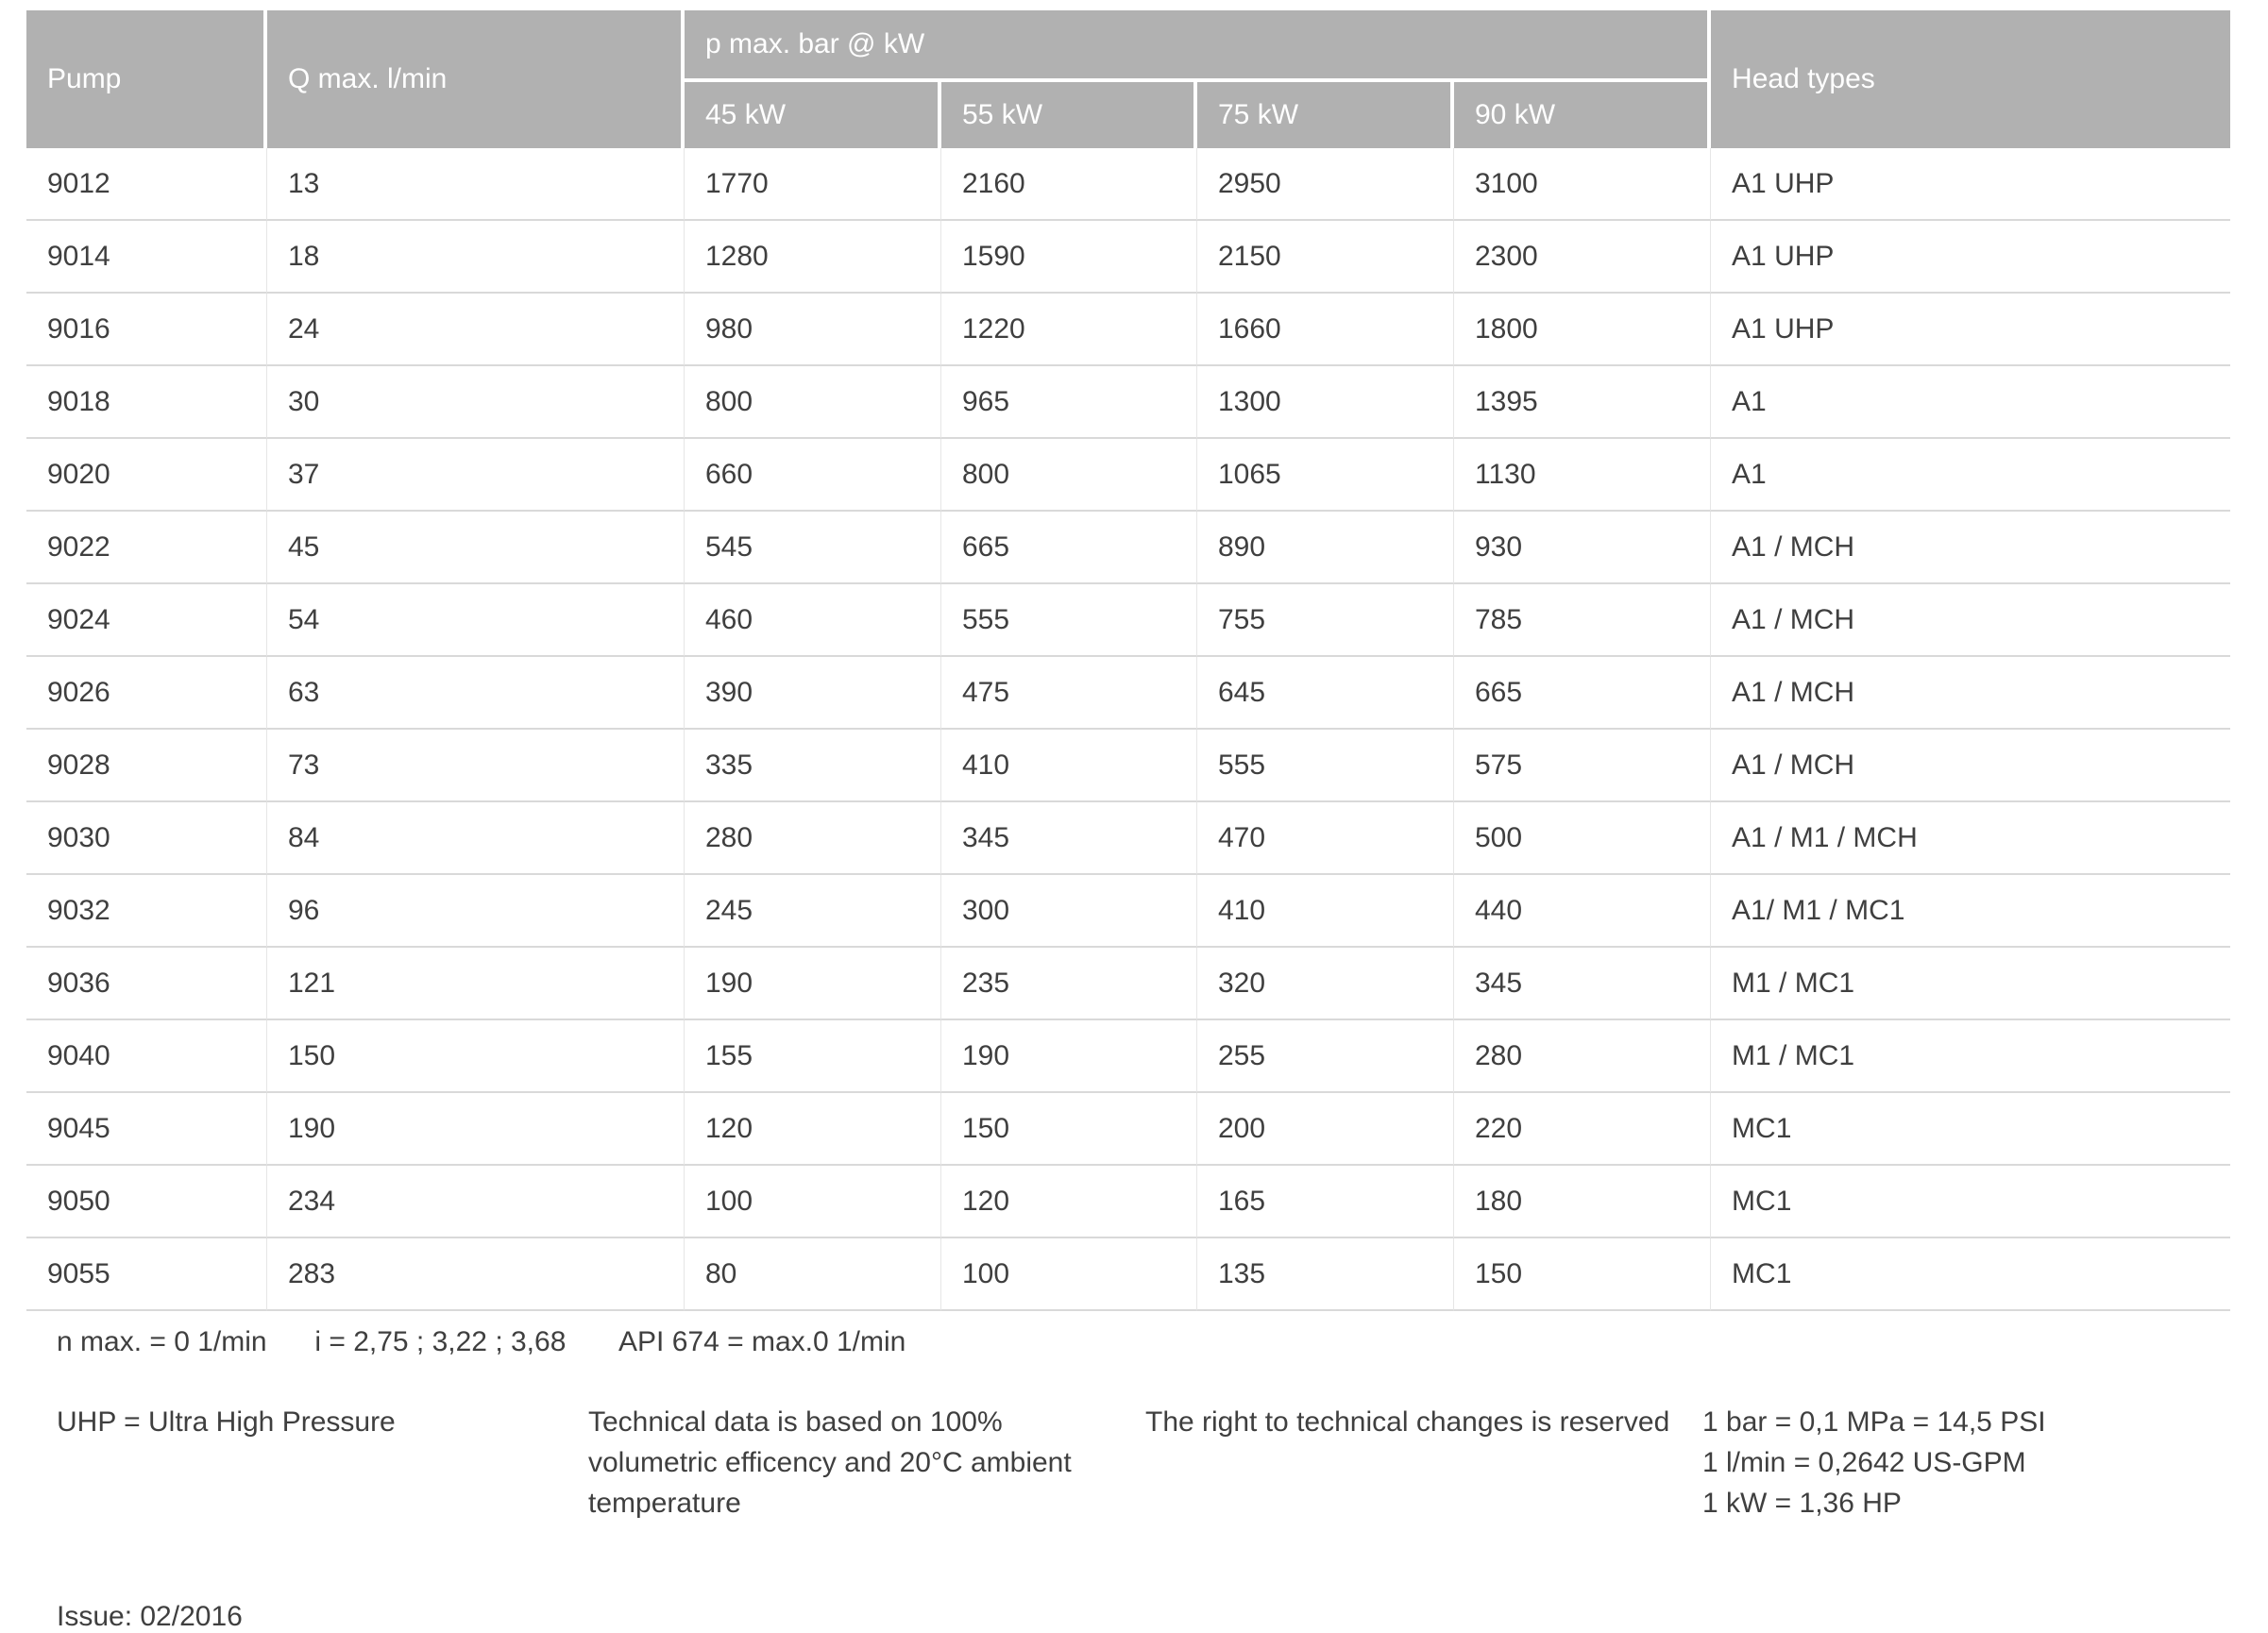  What do you see at coordinates (146, 403) in the screenshot?
I see `cell-pump: 9018` at bounding box center [146, 403].